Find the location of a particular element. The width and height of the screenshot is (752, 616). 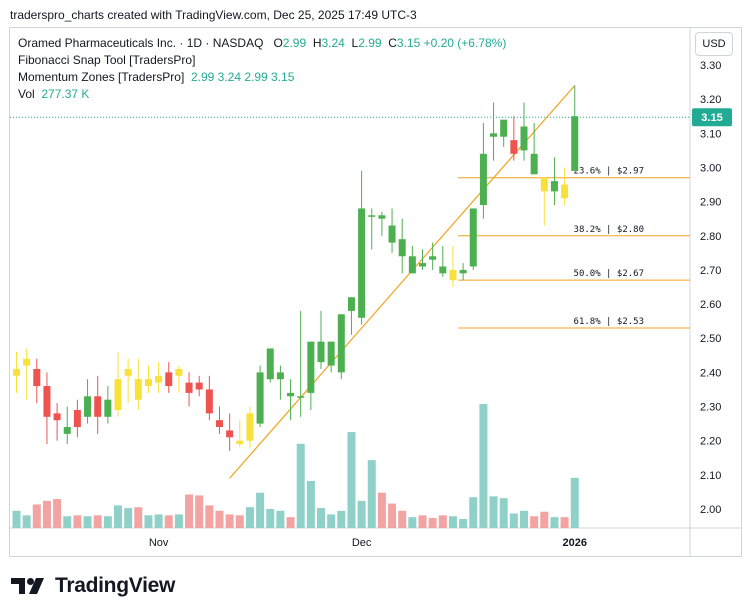

y-tick-label: 2.60 is located at coordinates (710, 305).